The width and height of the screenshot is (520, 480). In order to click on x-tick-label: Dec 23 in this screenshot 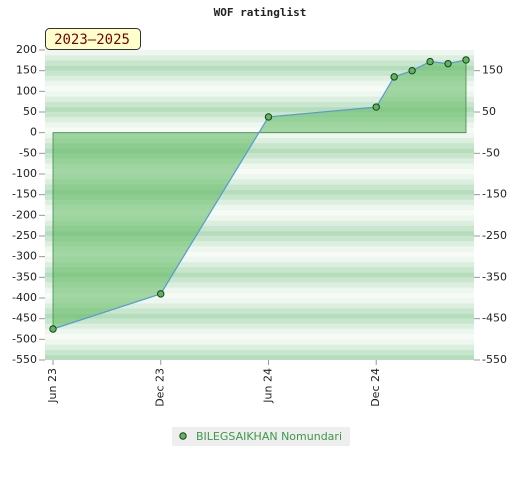, I will do `click(160, 387)`.